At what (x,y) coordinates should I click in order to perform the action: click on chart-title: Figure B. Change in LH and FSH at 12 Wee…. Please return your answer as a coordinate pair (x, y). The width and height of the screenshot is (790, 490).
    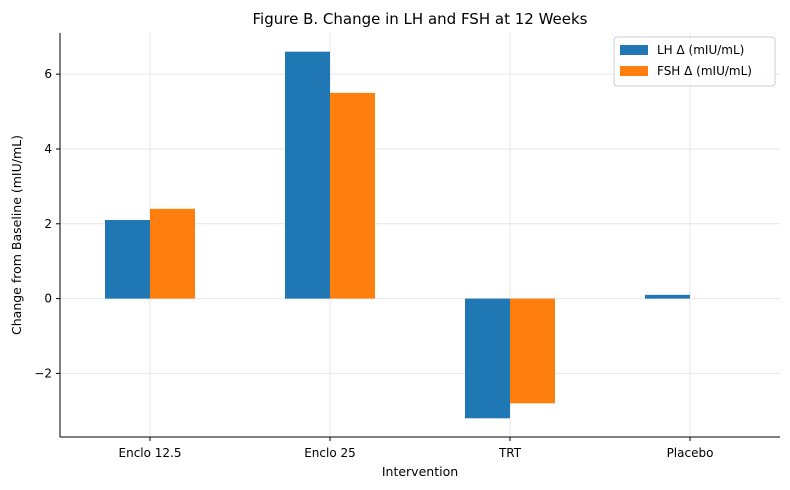
    Looking at the image, I should click on (420, 19).